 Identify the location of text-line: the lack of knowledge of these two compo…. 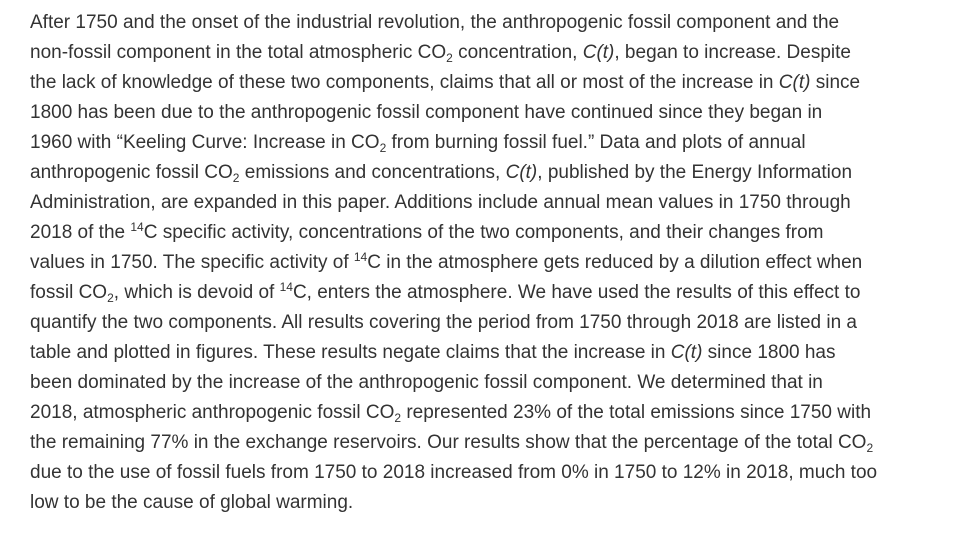
(490, 83).